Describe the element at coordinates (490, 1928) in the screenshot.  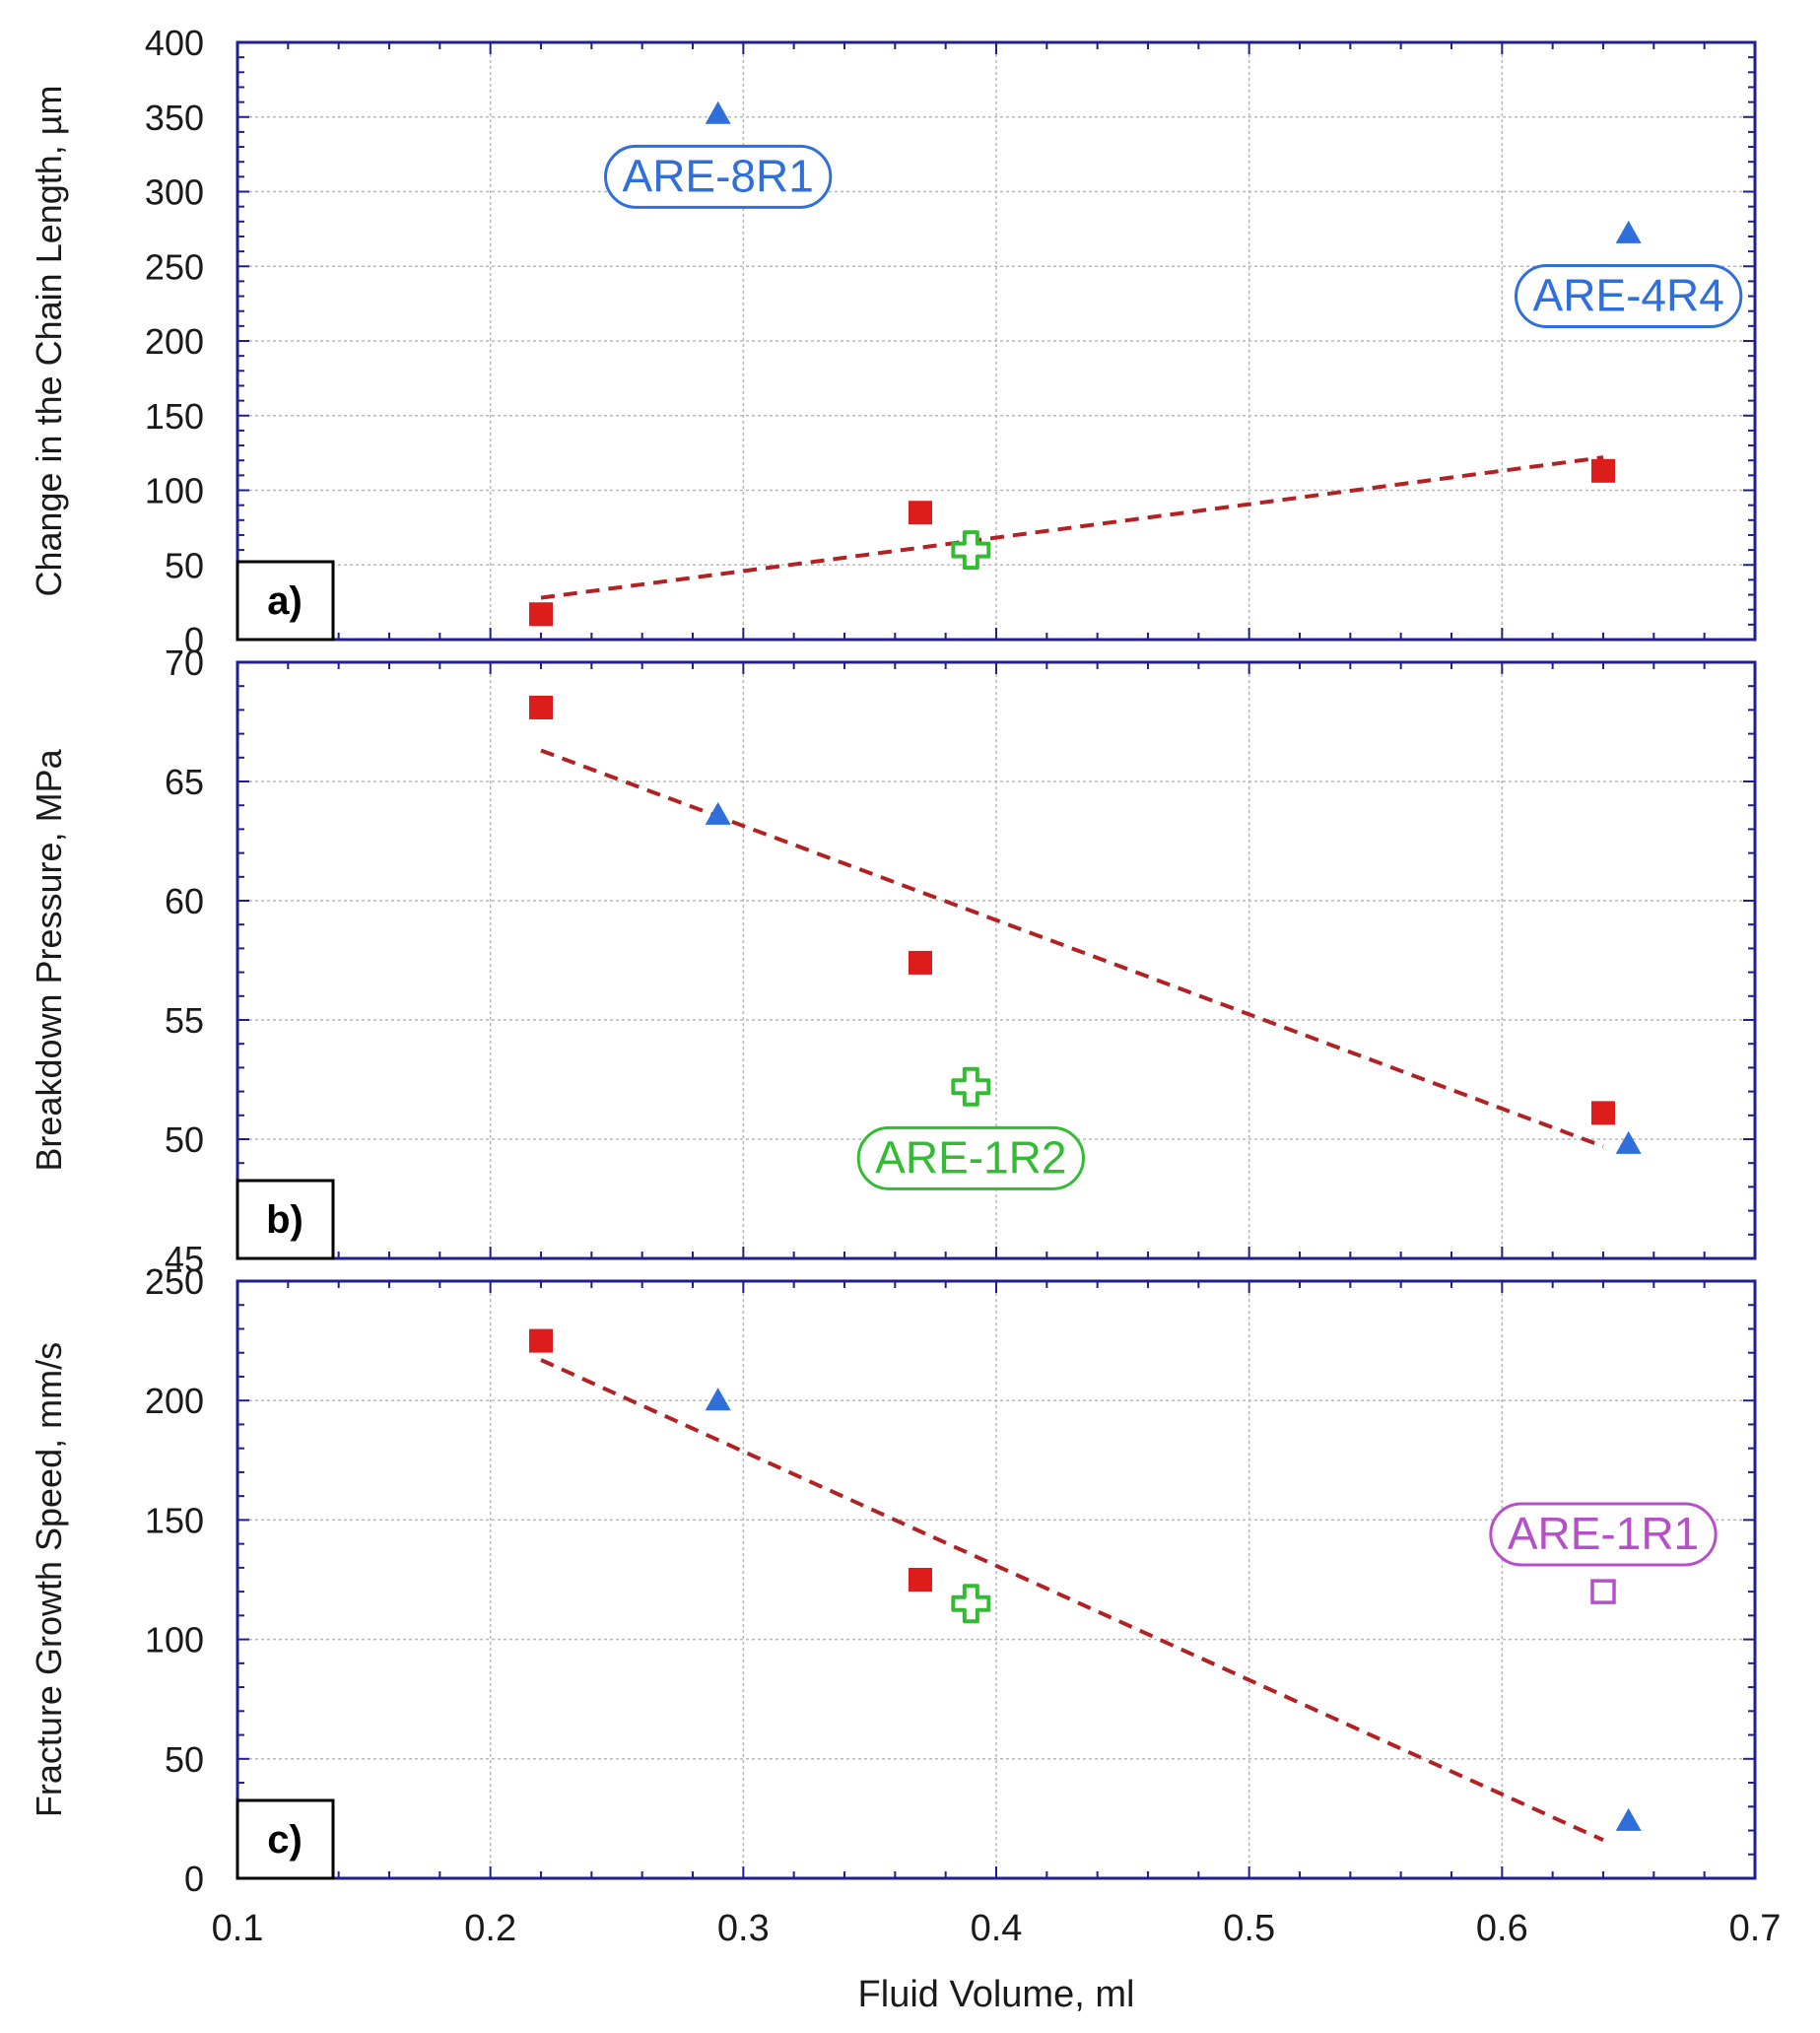
I see `x-tick-label: 0.2` at that location.